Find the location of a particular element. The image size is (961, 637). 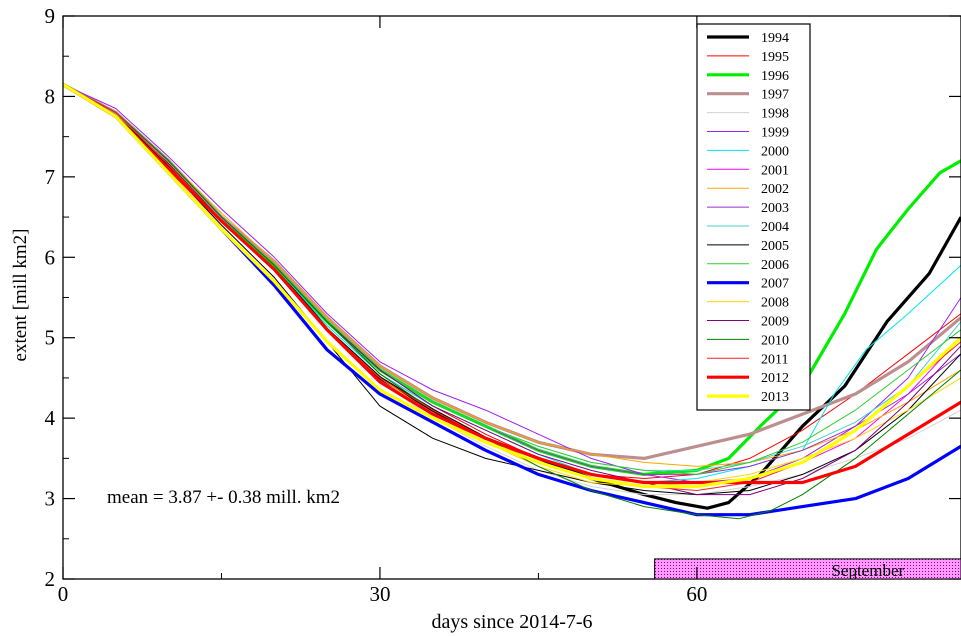

legend-label-1997: 1997 is located at coordinates (775, 95).